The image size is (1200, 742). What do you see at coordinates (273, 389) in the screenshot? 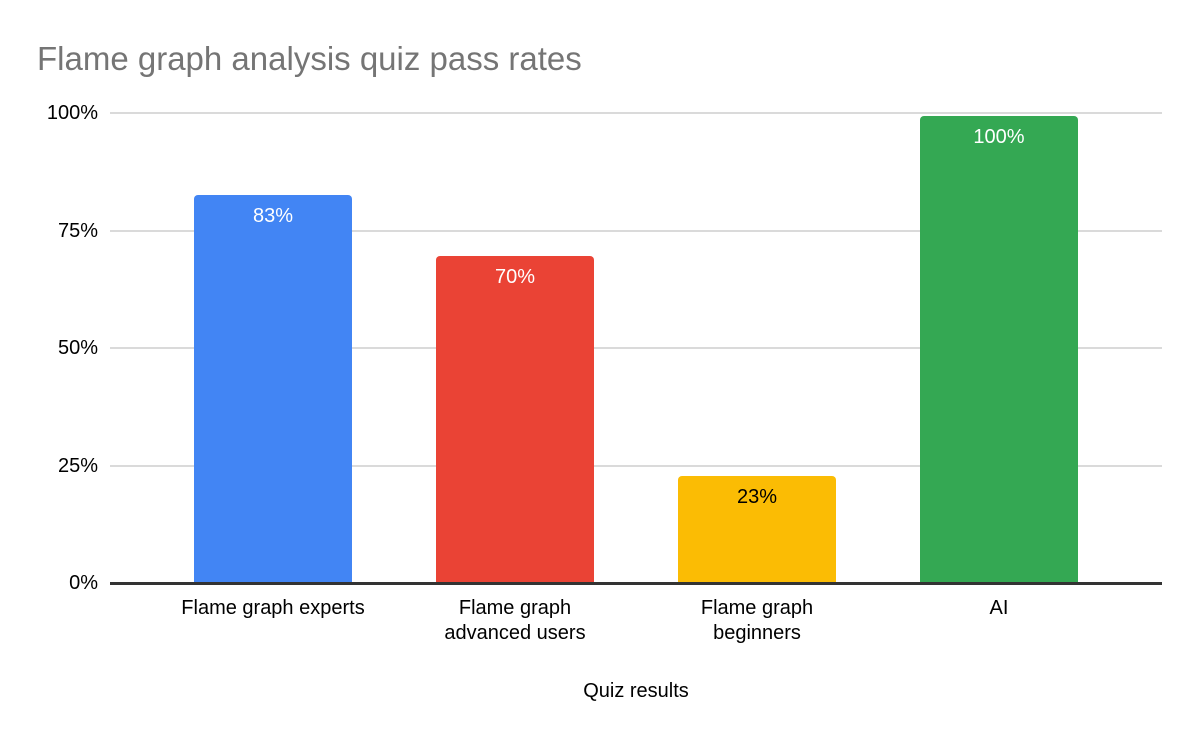
I see `bar-flame-graph-experts: 83%` at bounding box center [273, 389].